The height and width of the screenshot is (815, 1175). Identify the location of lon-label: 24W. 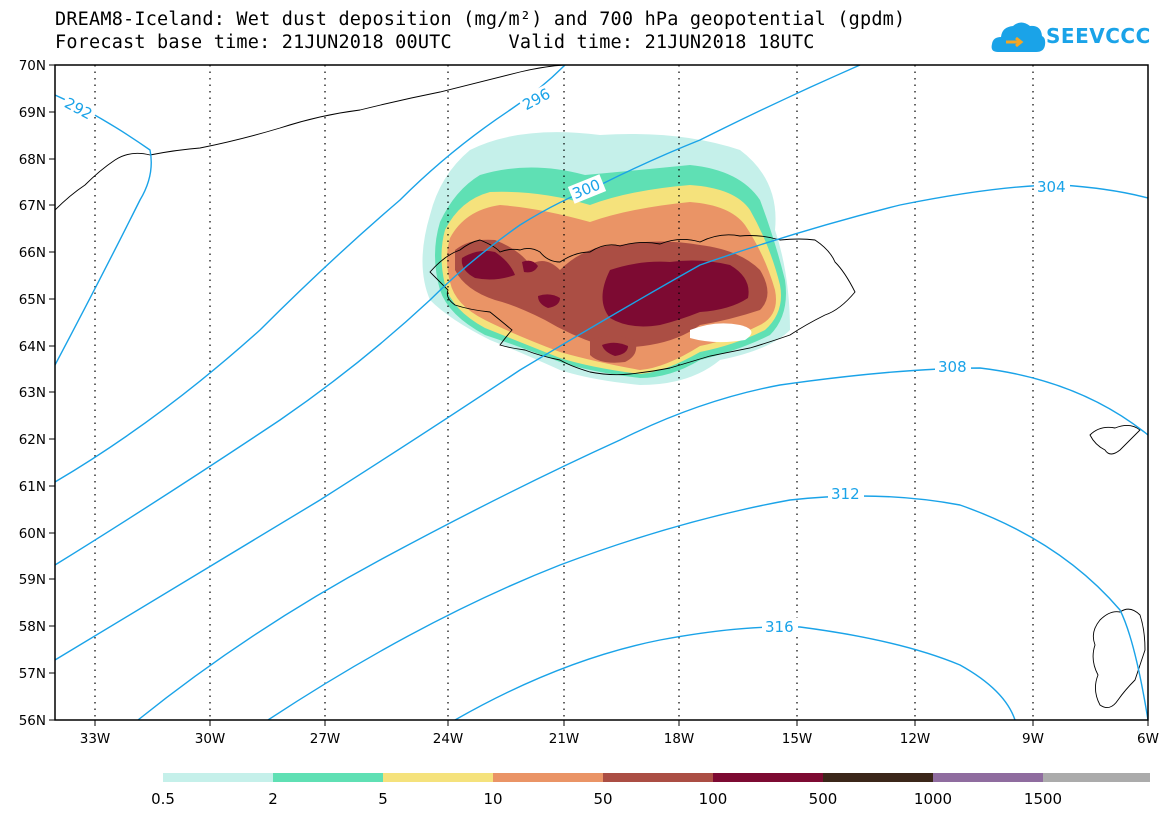
(448, 739).